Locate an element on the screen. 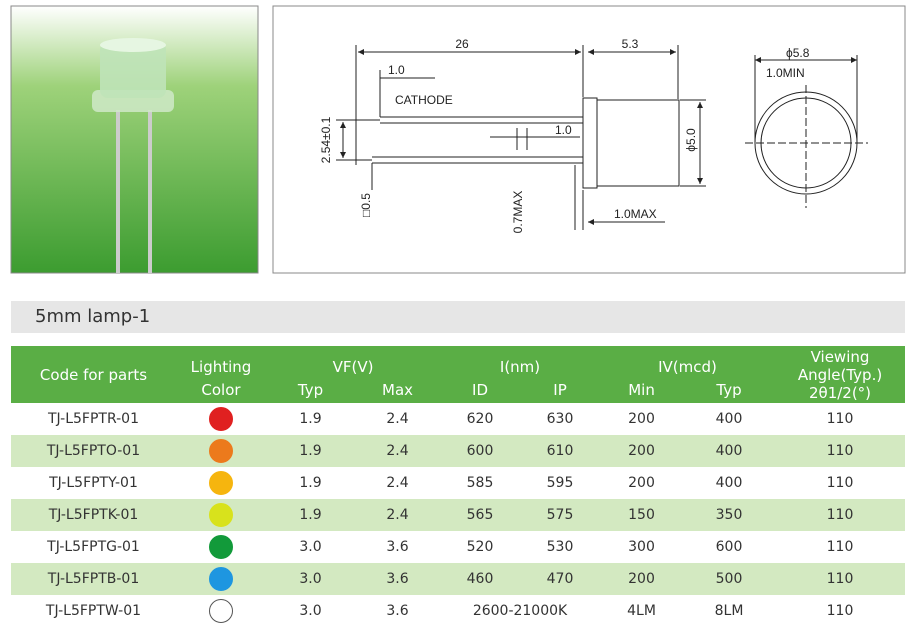  header-line: 2θ1/2(°) is located at coordinates (840, 392).